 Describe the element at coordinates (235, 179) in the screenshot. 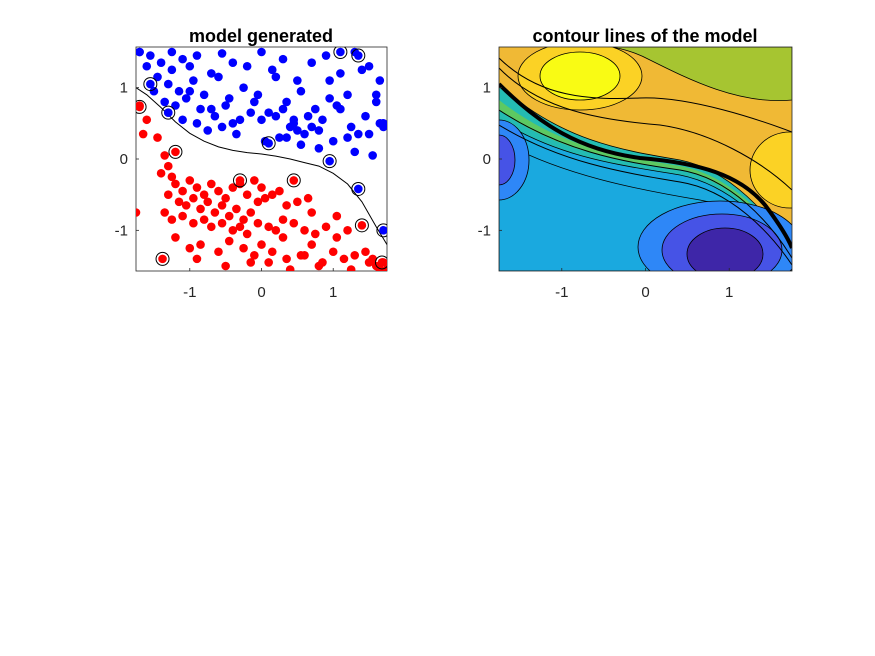

I see `scatter-ticks` at that location.